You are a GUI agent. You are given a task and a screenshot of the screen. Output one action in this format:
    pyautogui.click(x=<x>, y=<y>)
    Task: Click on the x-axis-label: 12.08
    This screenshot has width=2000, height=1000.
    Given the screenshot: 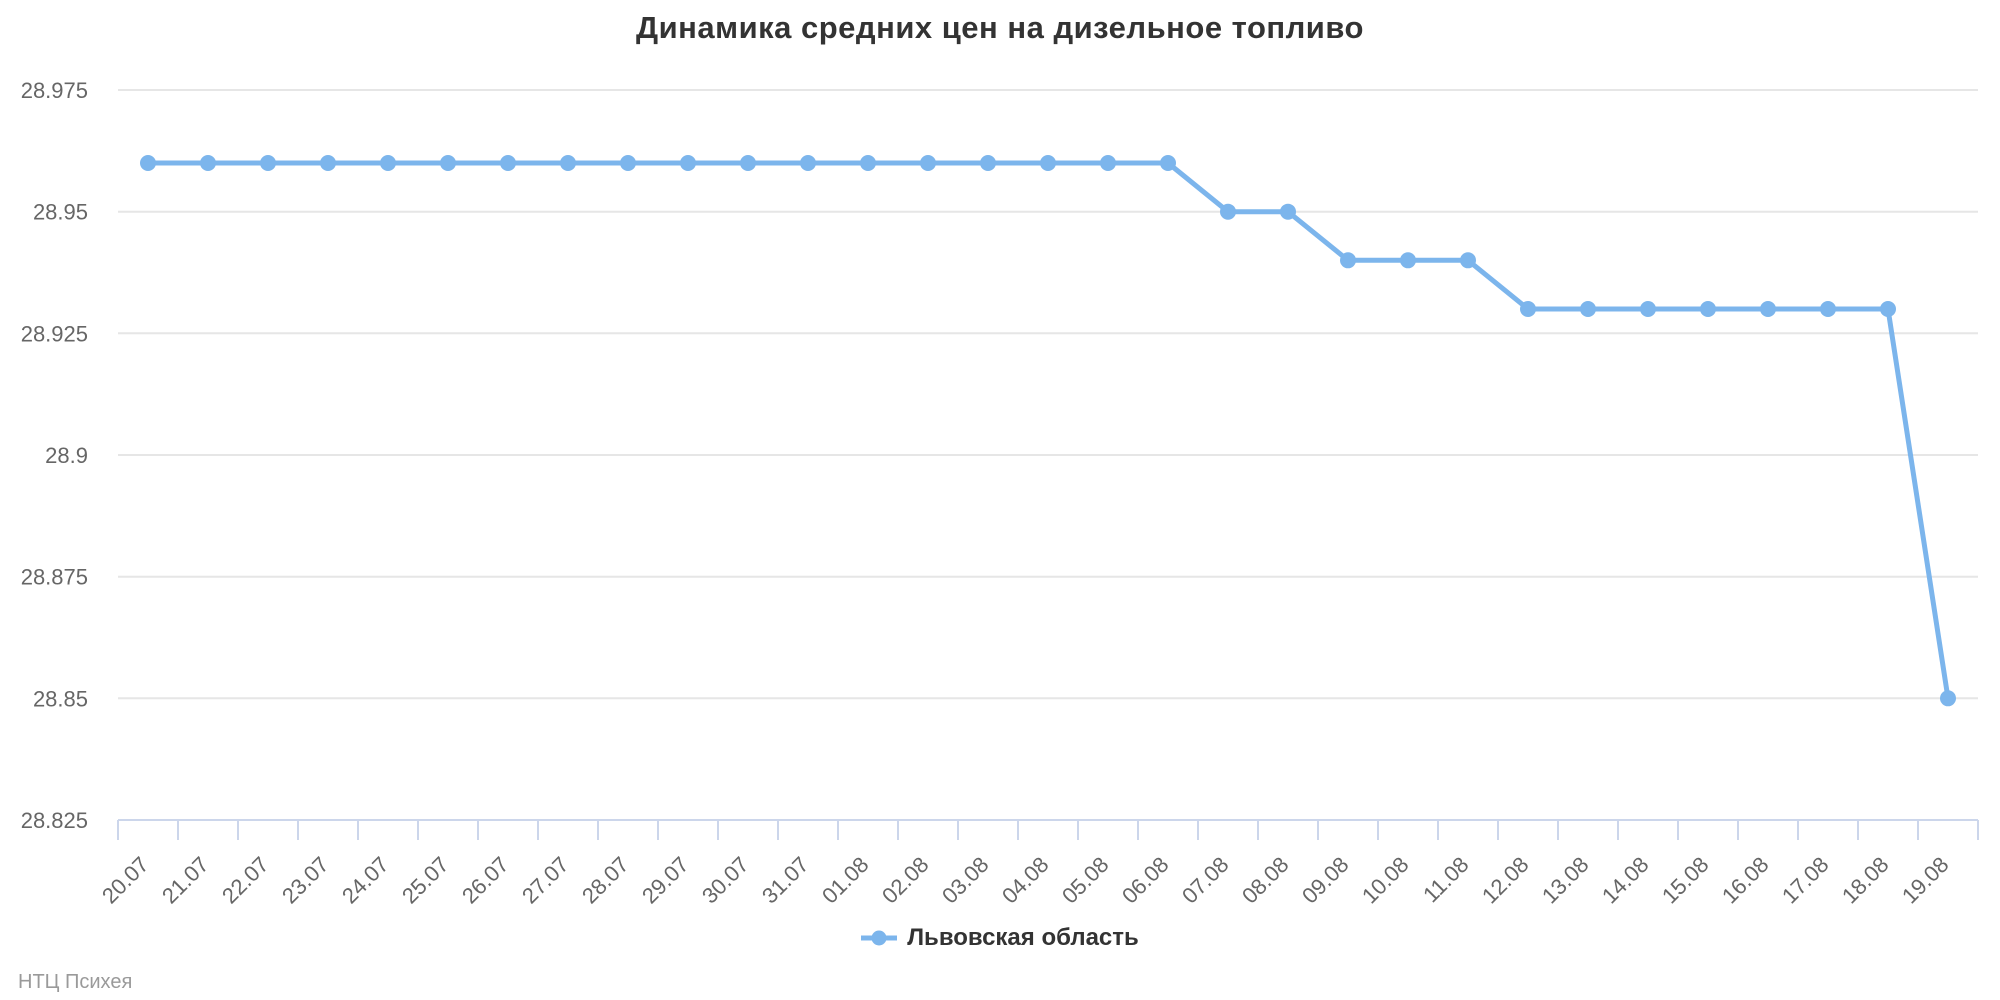 What is the action you would take?
    pyautogui.click(x=1505, y=880)
    